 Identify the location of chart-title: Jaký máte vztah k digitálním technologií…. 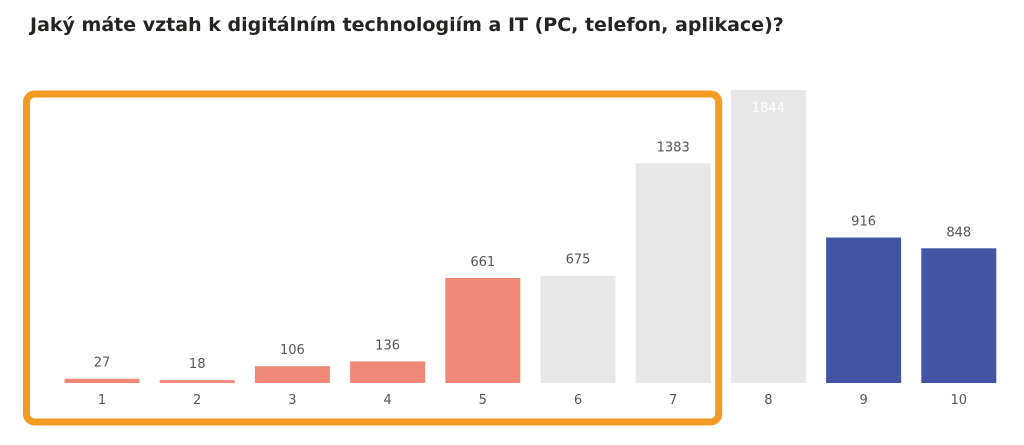
(407, 25).